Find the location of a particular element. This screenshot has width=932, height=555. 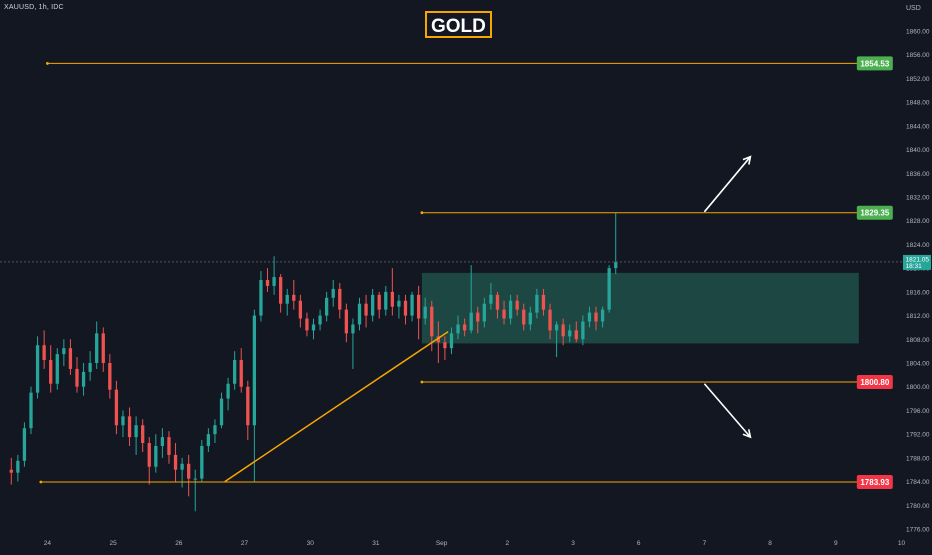

level-price-text: 1800.80 is located at coordinates (874, 382).